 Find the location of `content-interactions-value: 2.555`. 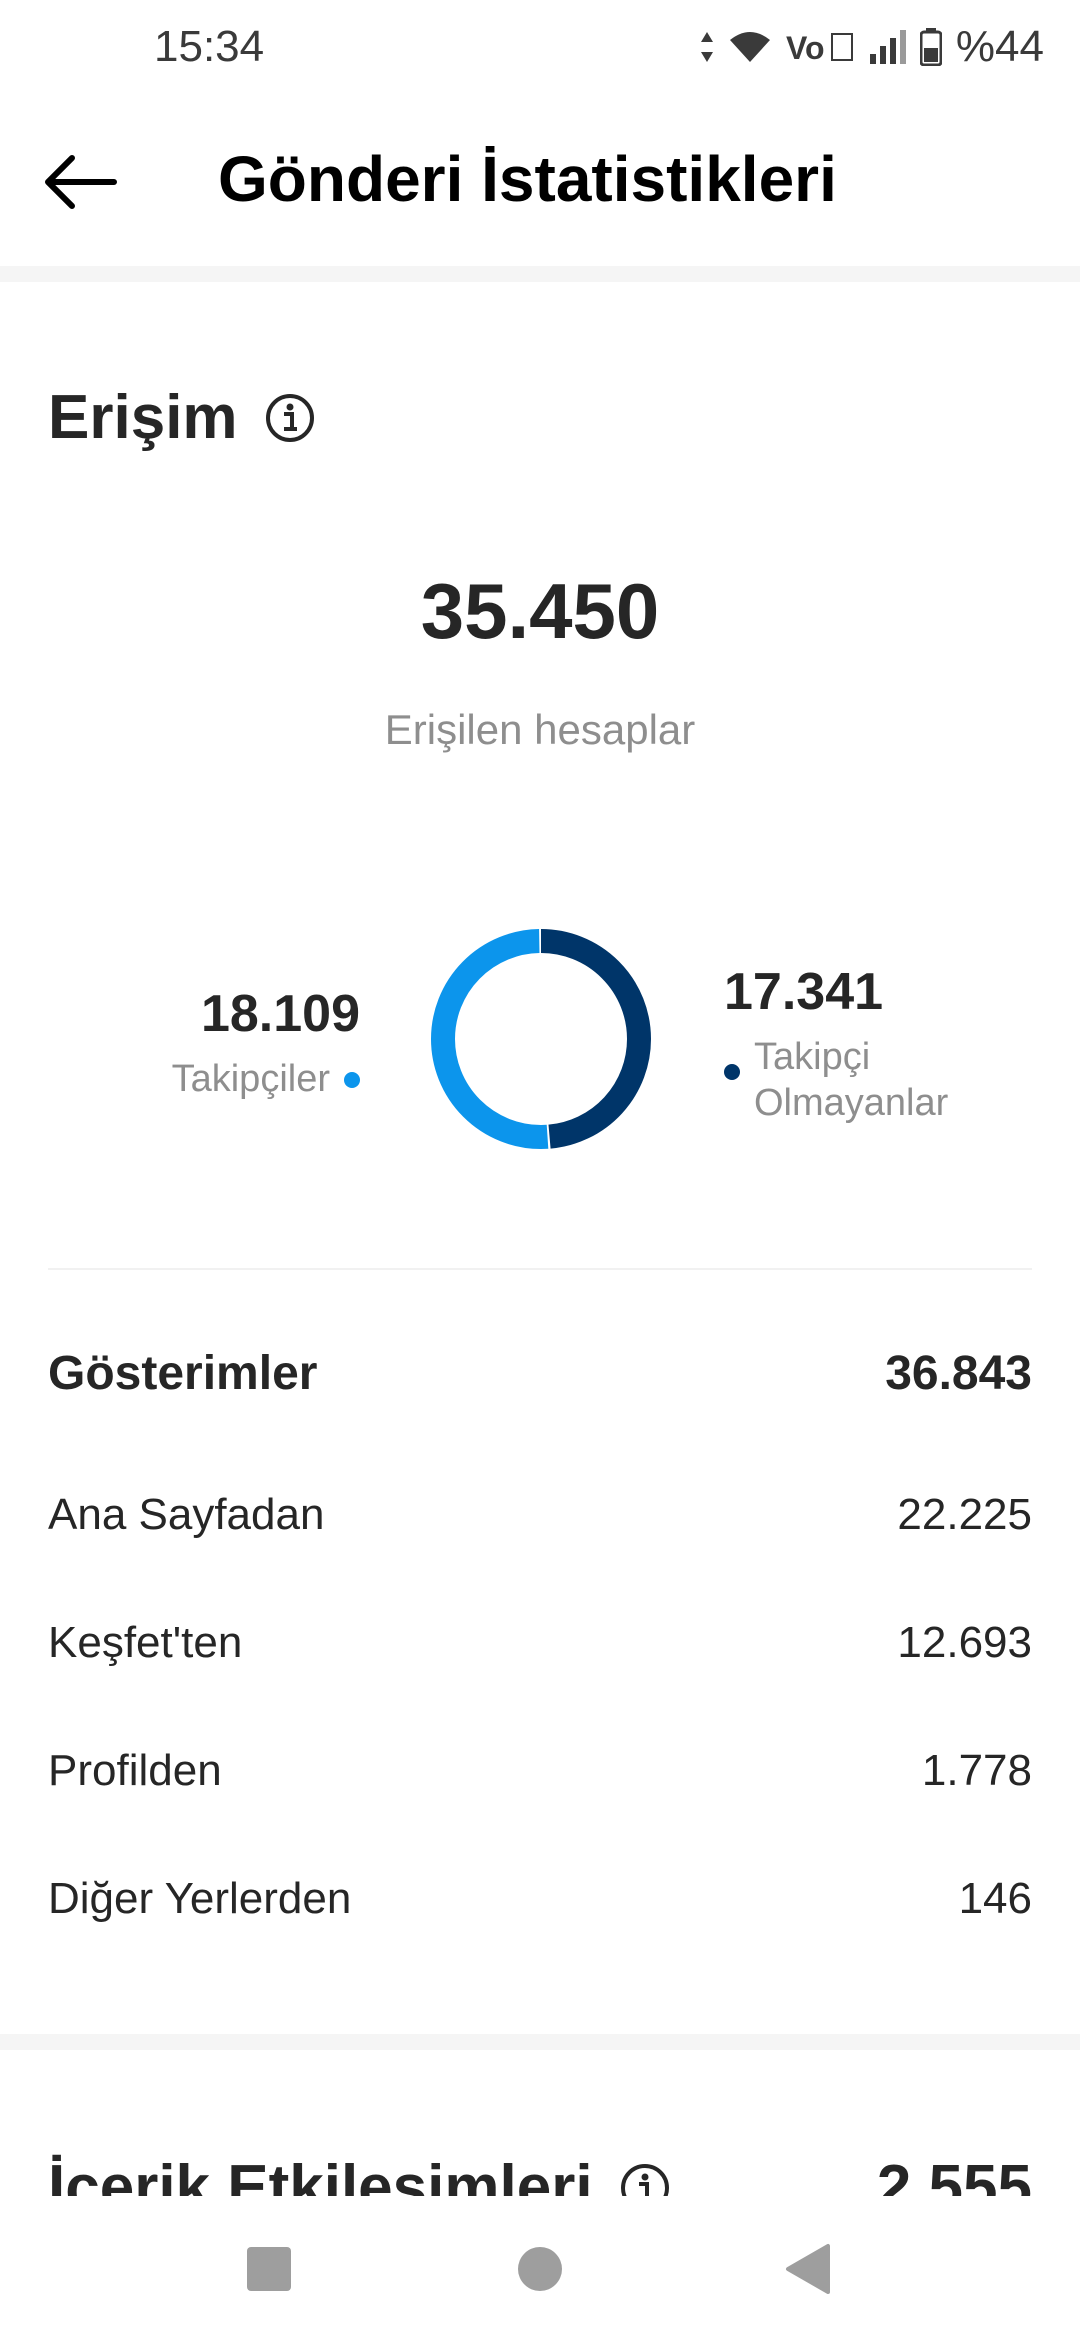

content-interactions-value: 2.555 is located at coordinates (954, 2174).